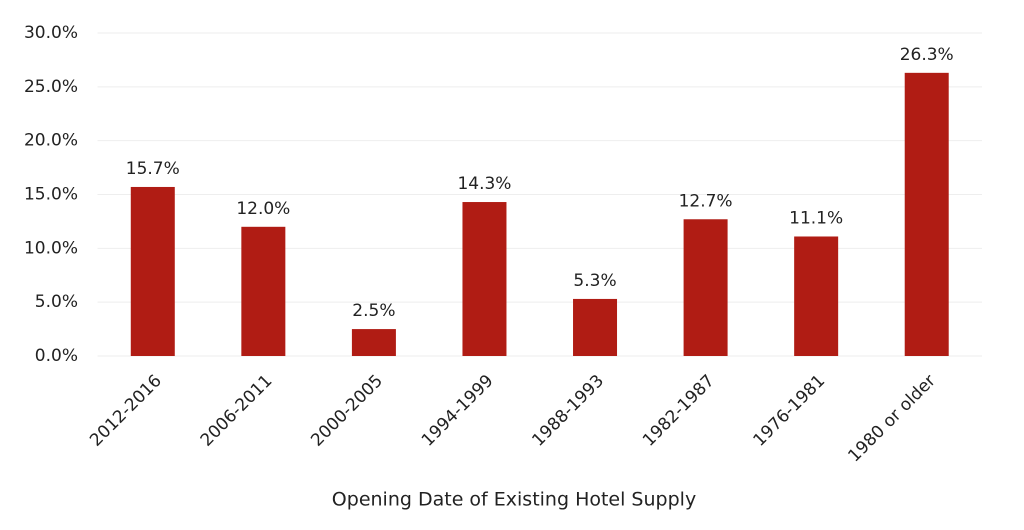  Describe the element at coordinates (237, 411) in the screenshot. I see `x-tick-label: 2006-2011` at that location.